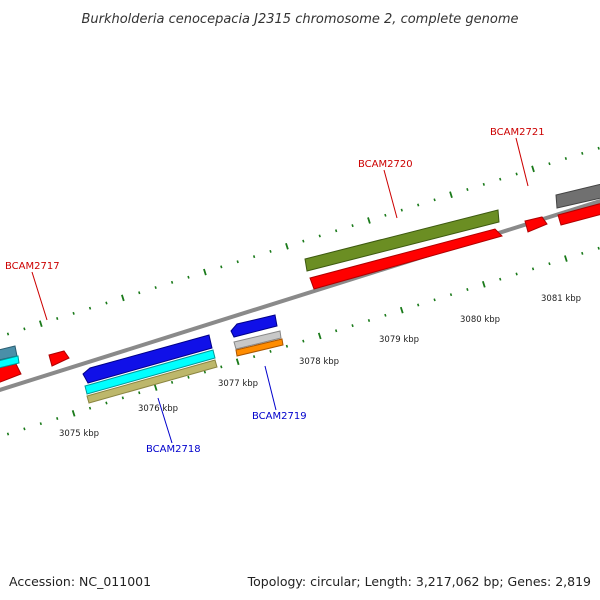 Image resolution: width=600 pixels, height=600 pixels. Describe the element at coordinates (536, 224) in the screenshot. I see `cds-red-bcam2721` at that location.